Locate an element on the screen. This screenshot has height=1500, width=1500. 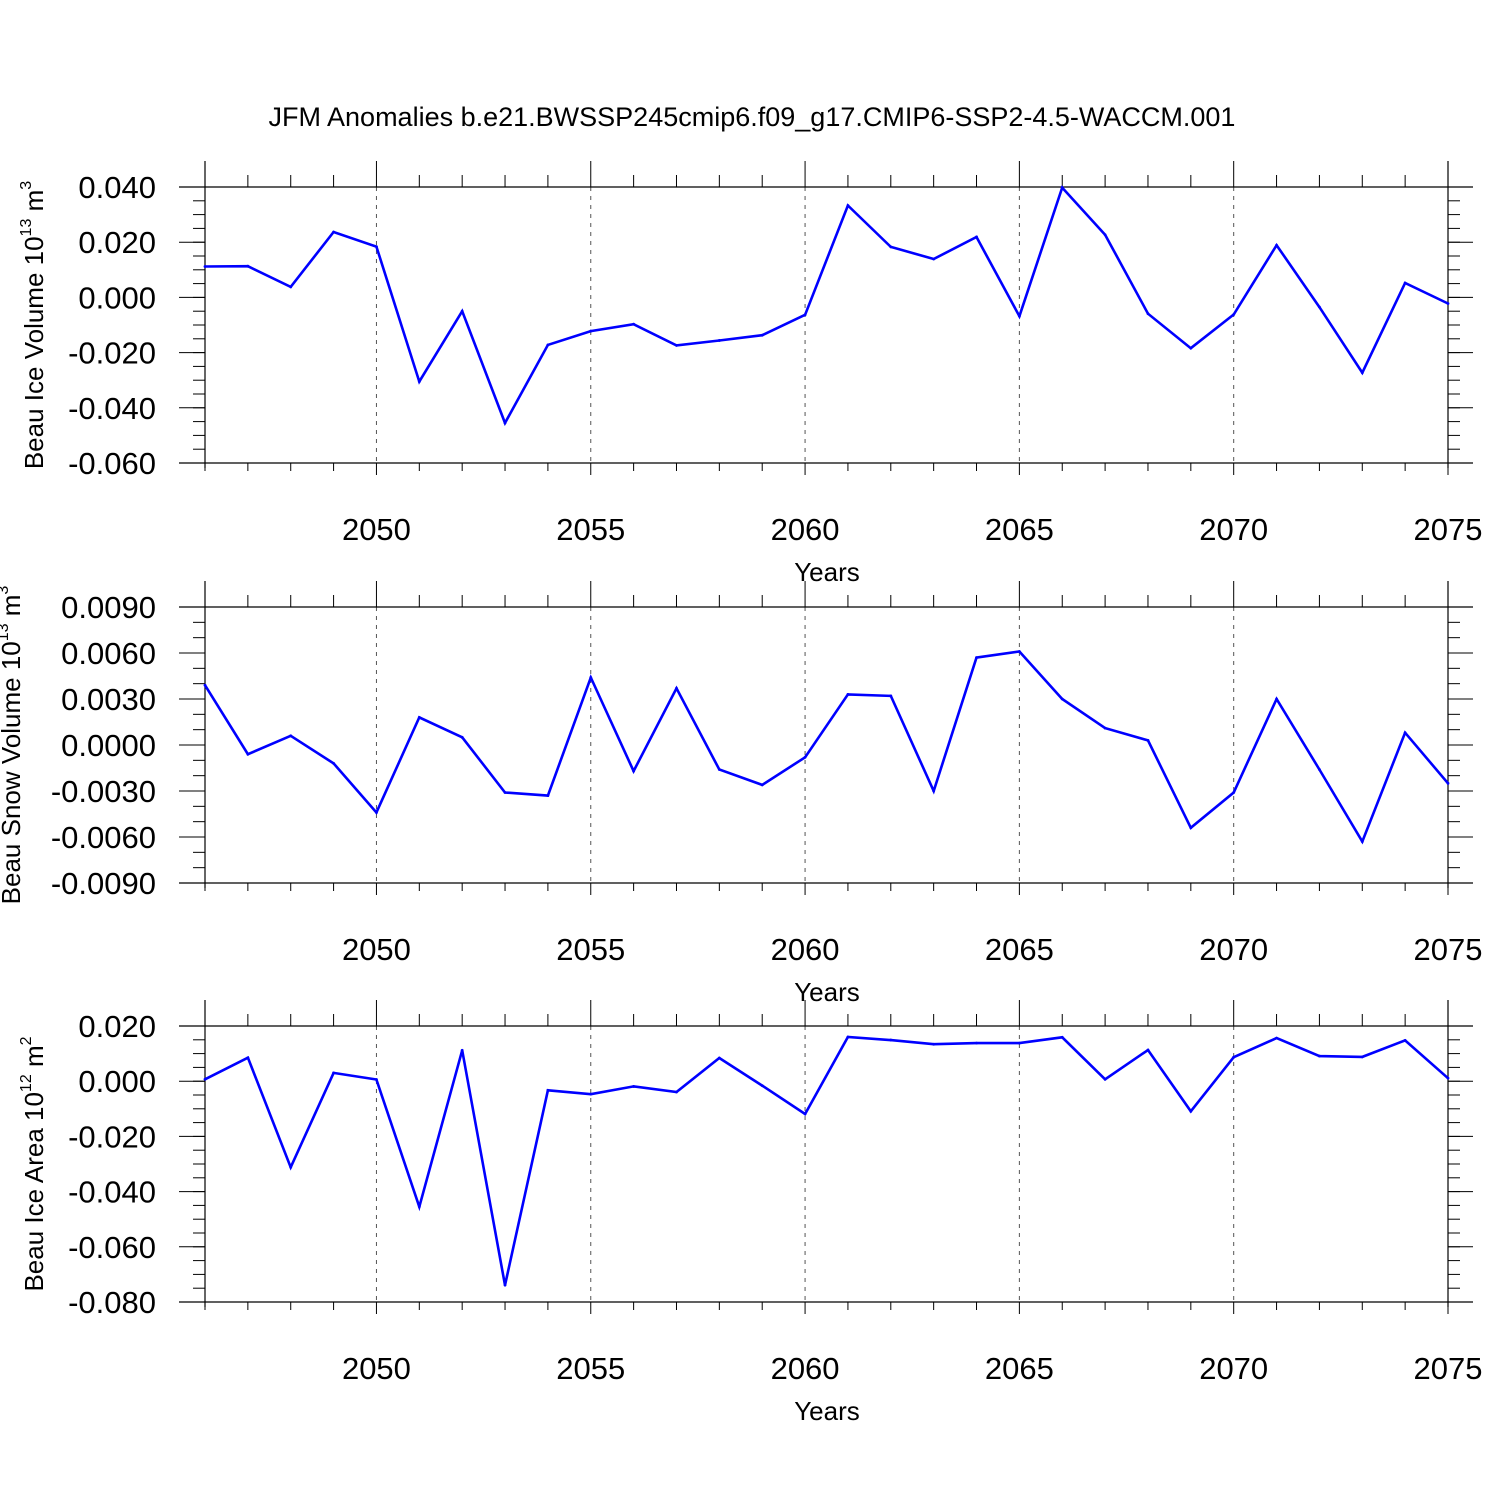
series-line-snow-volume is located at coordinates (826, 747).